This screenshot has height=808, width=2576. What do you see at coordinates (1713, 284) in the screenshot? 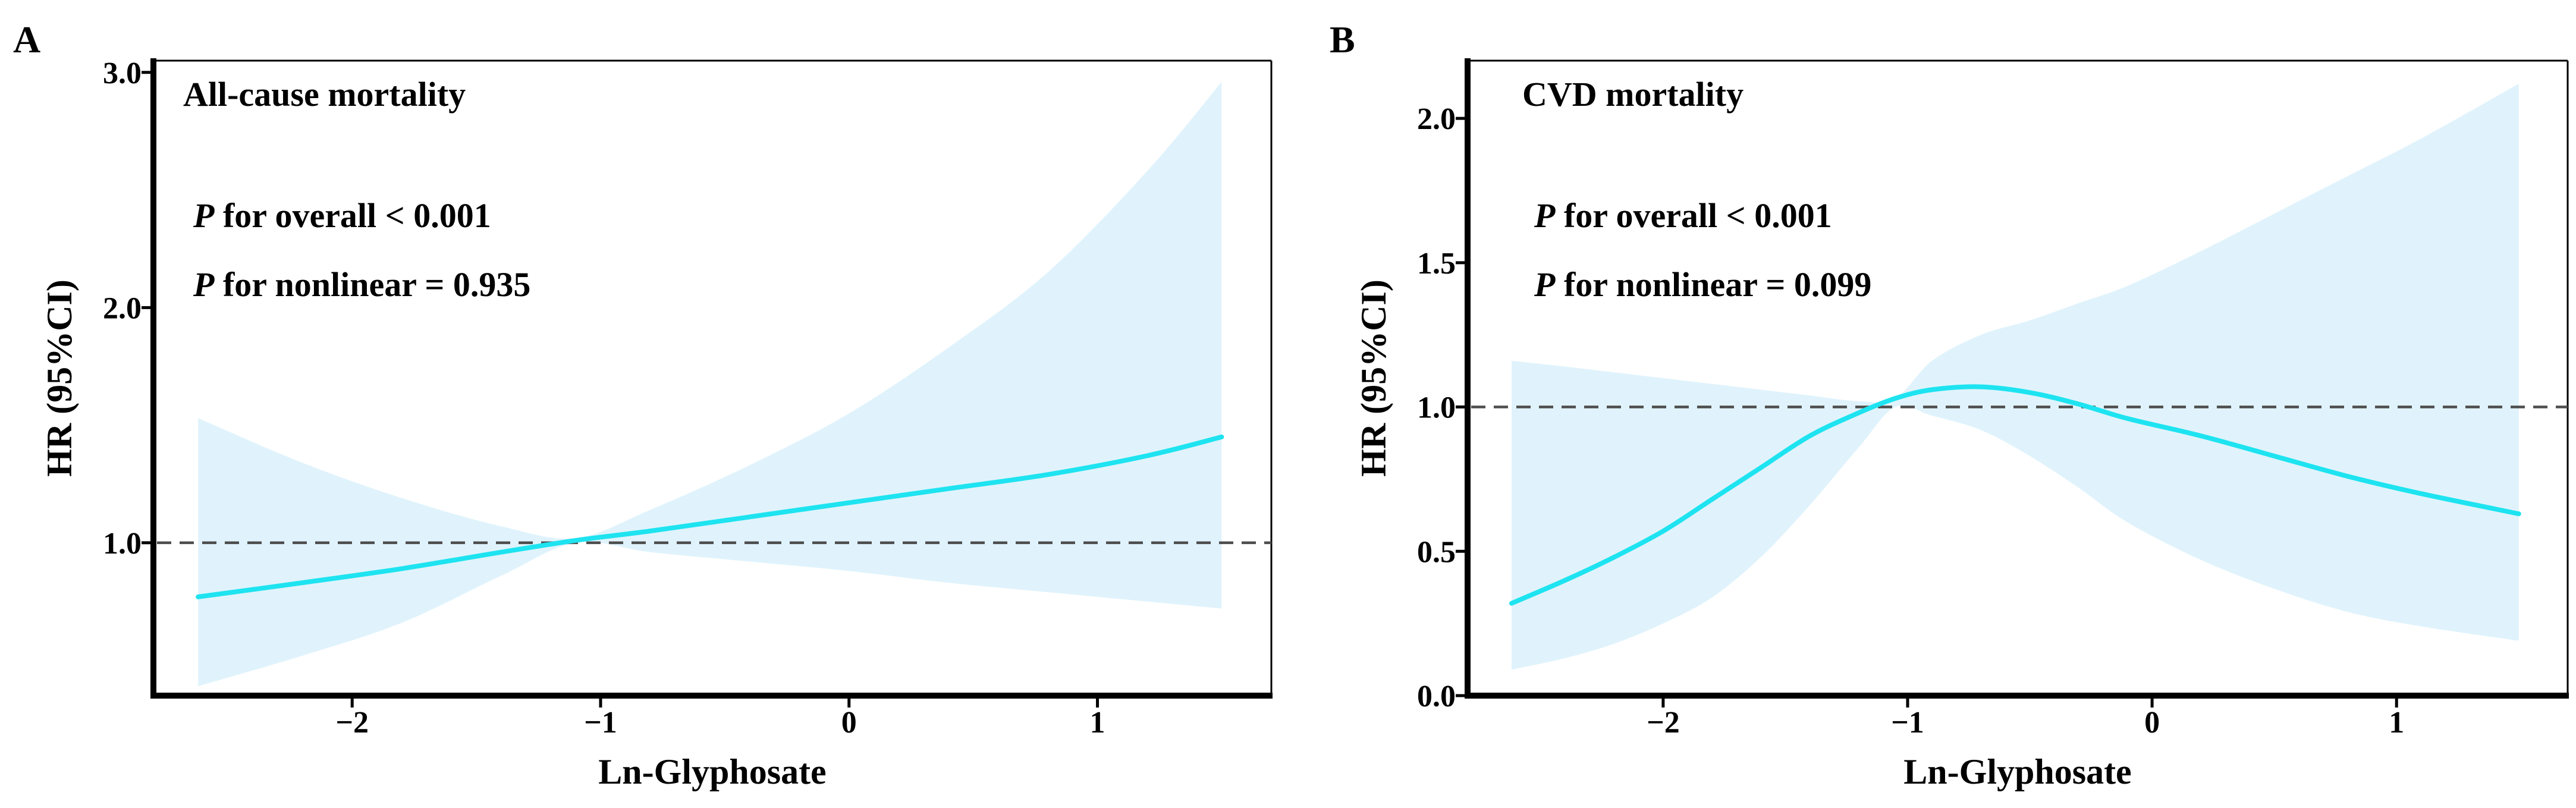
I see `p-nonlinear-annotation-value: for nonlinear = 0.099` at bounding box center [1713, 284].